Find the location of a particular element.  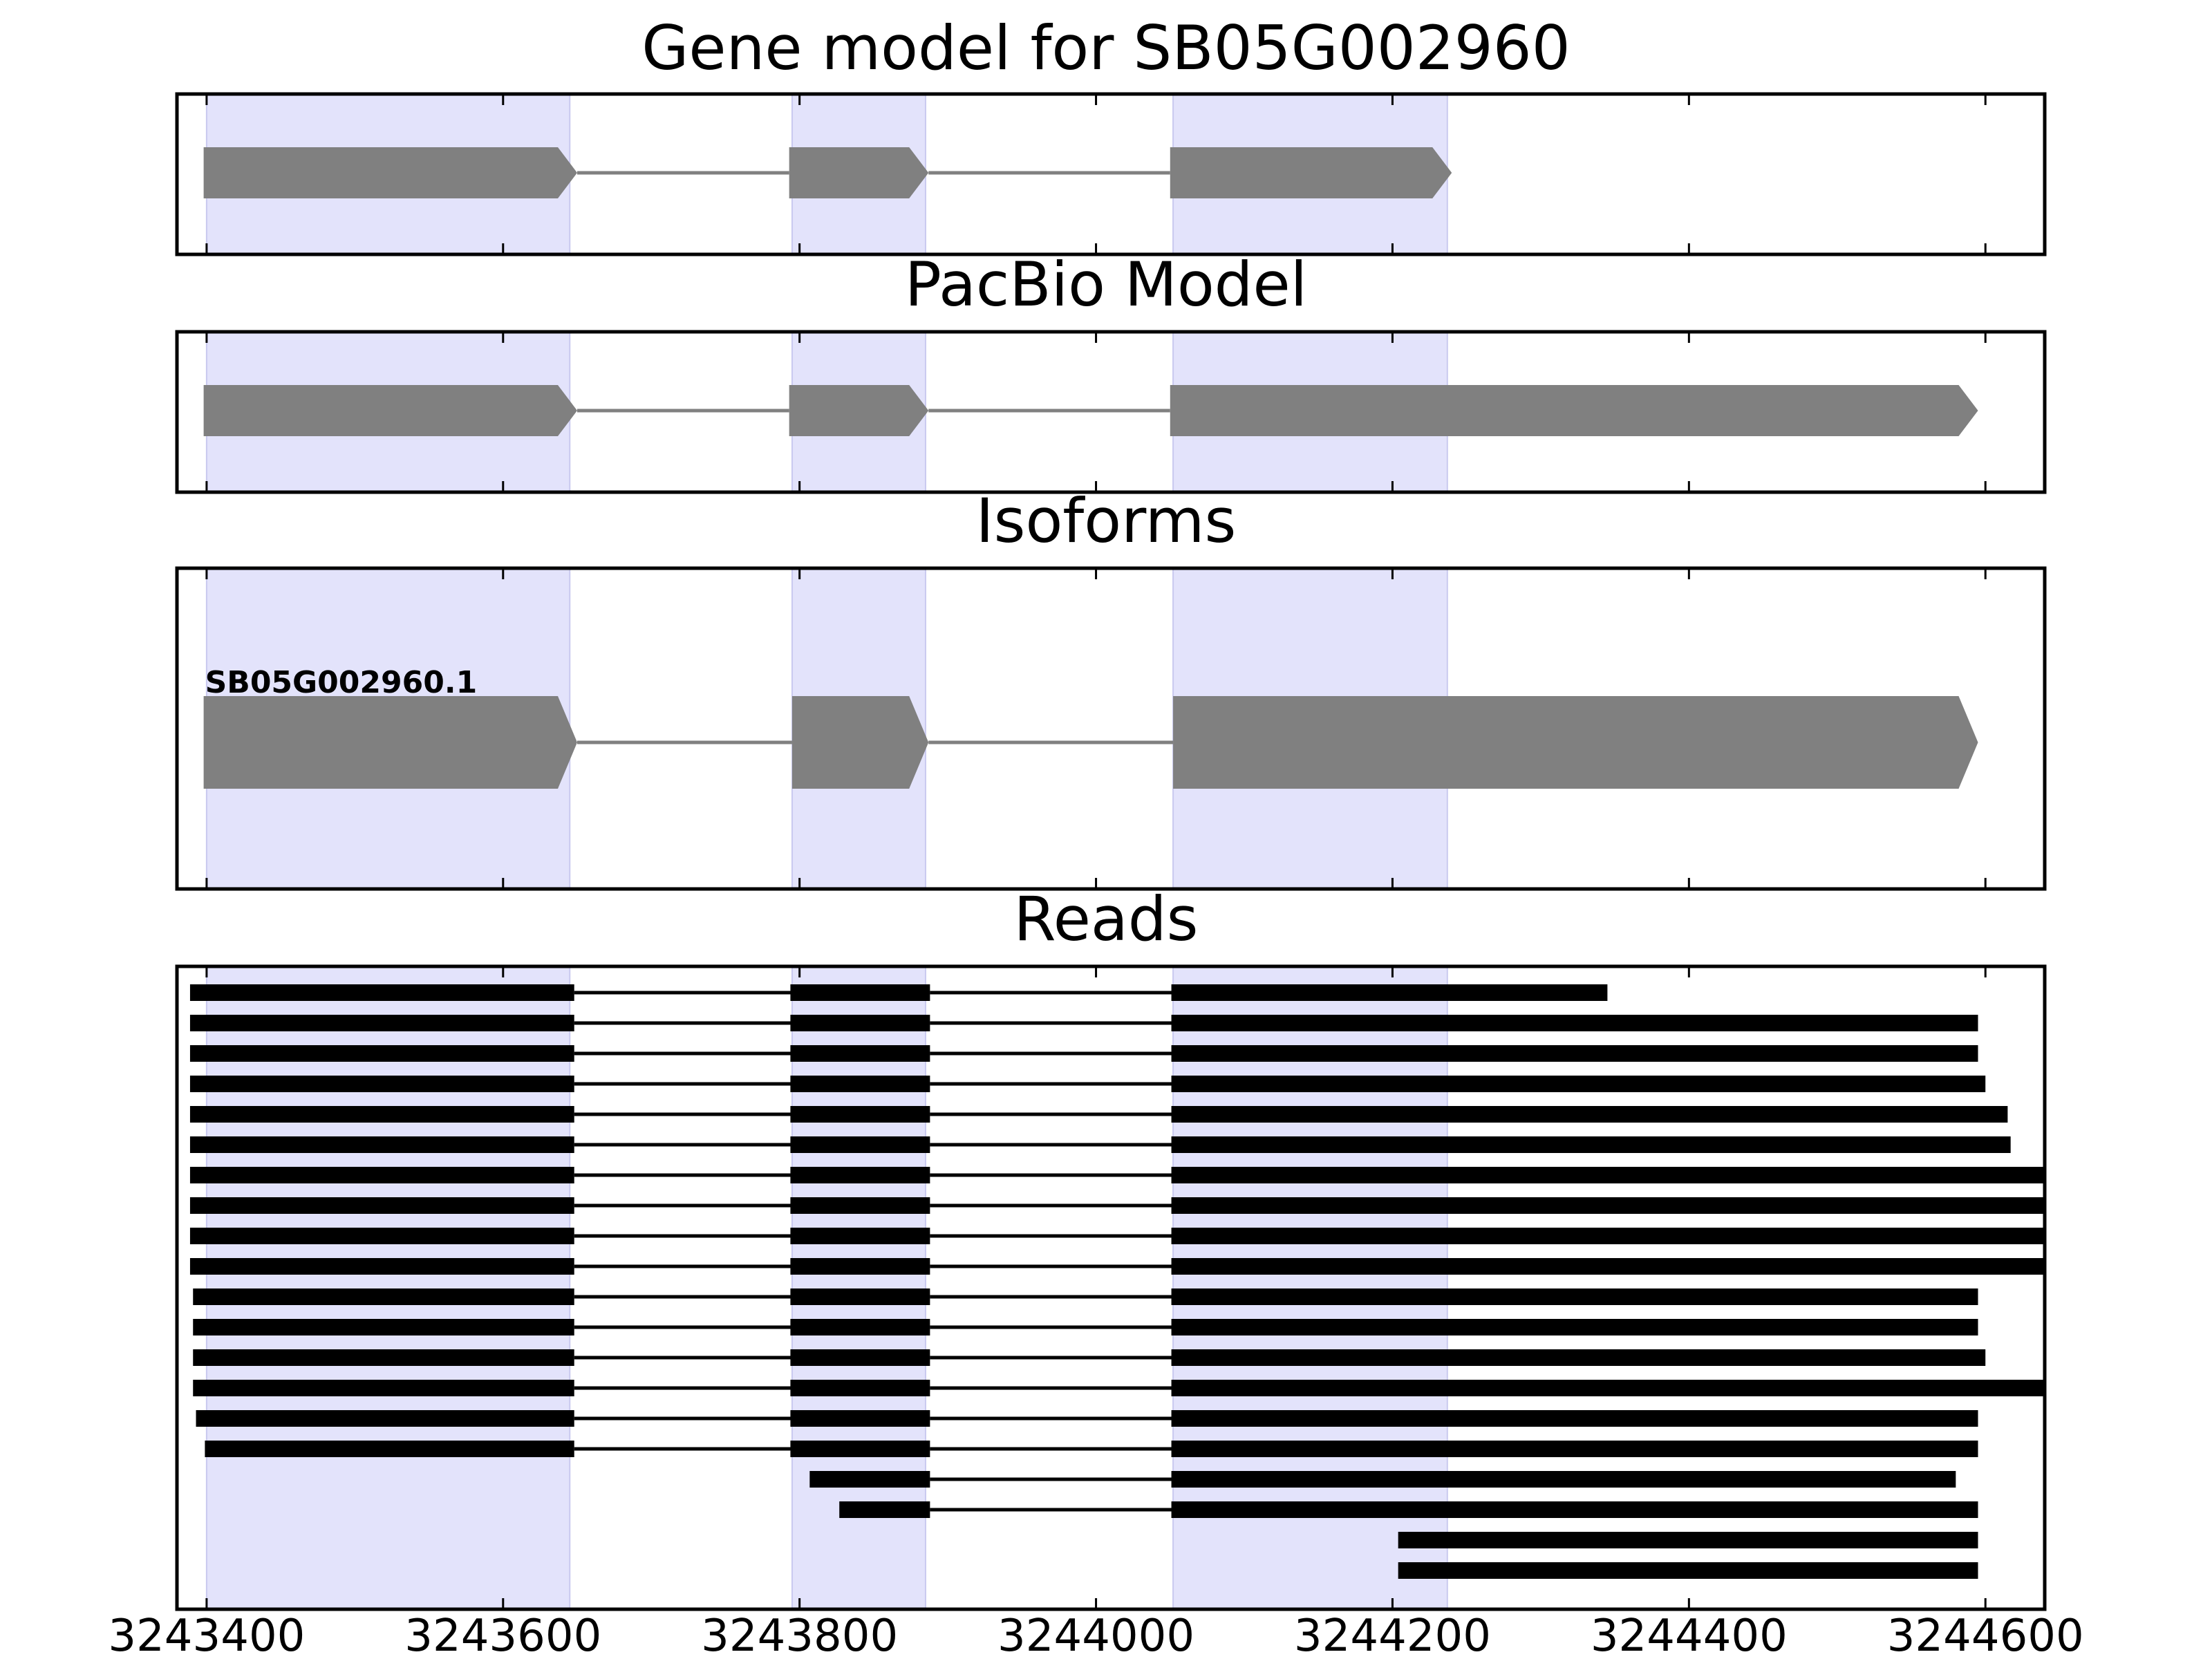

x-tick-label: 3244200 is located at coordinates (1392, 1635).